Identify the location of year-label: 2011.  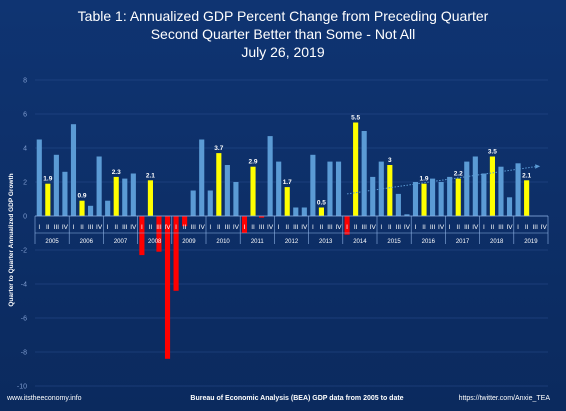
(258, 242).